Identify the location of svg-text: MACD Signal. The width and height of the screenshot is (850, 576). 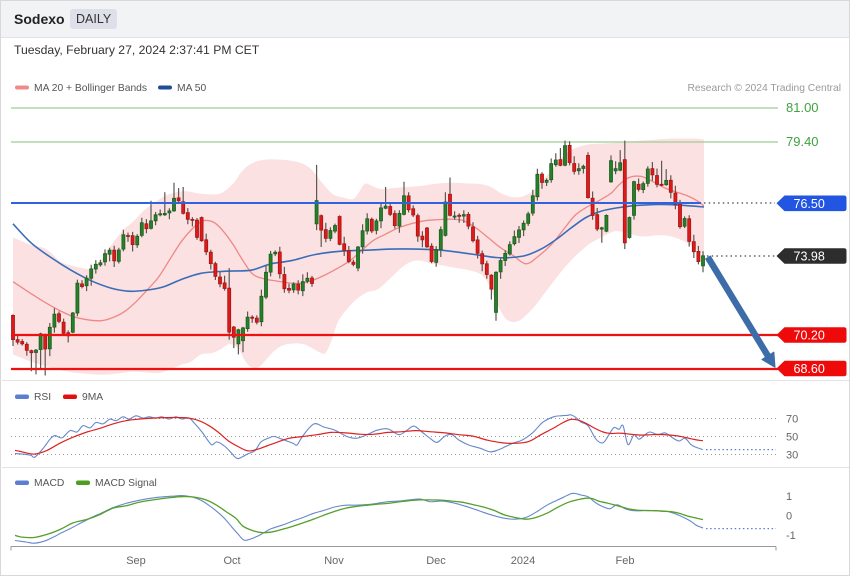
(126, 483).